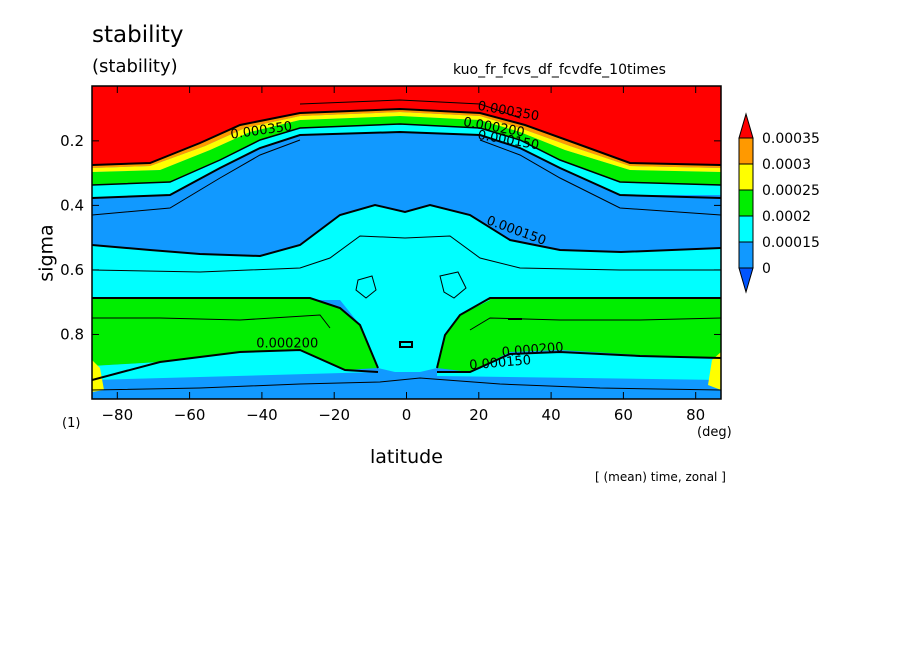 This screenshot has height=654, width=904. Describe the element at coordinates (500, 363) in the screenshot. I see `contour-label: 0.000150` at that location.